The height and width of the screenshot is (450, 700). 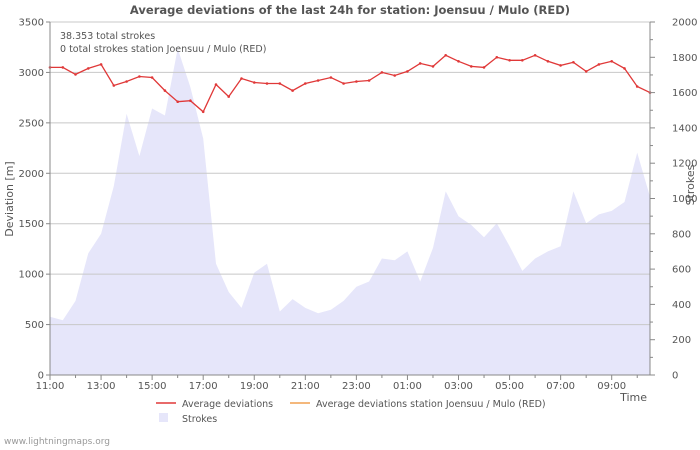 I want to click on total-strokes-annotation: 38.353 total strokes, so click(x=107, y=36).